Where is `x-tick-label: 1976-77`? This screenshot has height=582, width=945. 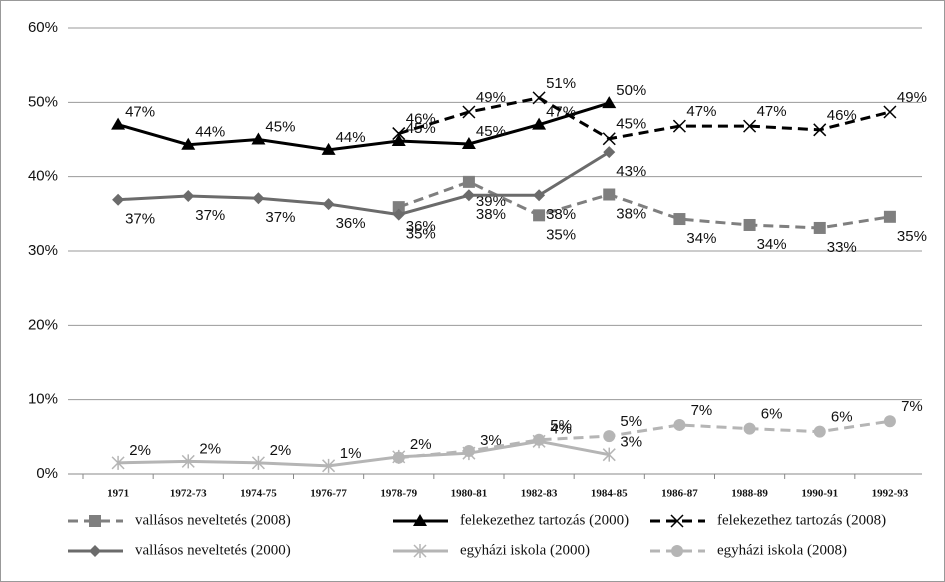 x-tick-label: 1976-77 is located at coordinates (328, 494).